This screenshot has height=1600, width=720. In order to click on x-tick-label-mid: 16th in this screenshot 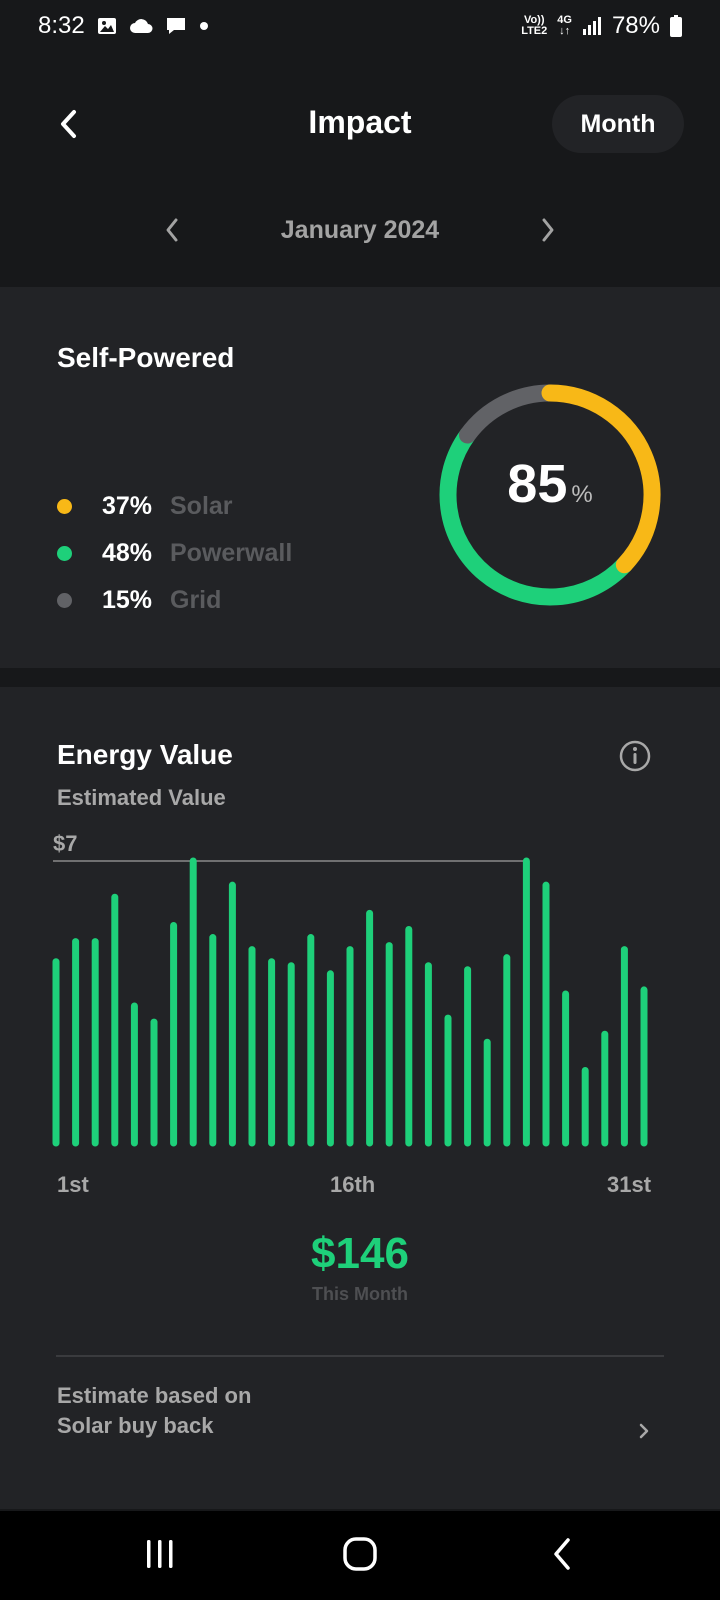, I will do `click(353, 1184)`.